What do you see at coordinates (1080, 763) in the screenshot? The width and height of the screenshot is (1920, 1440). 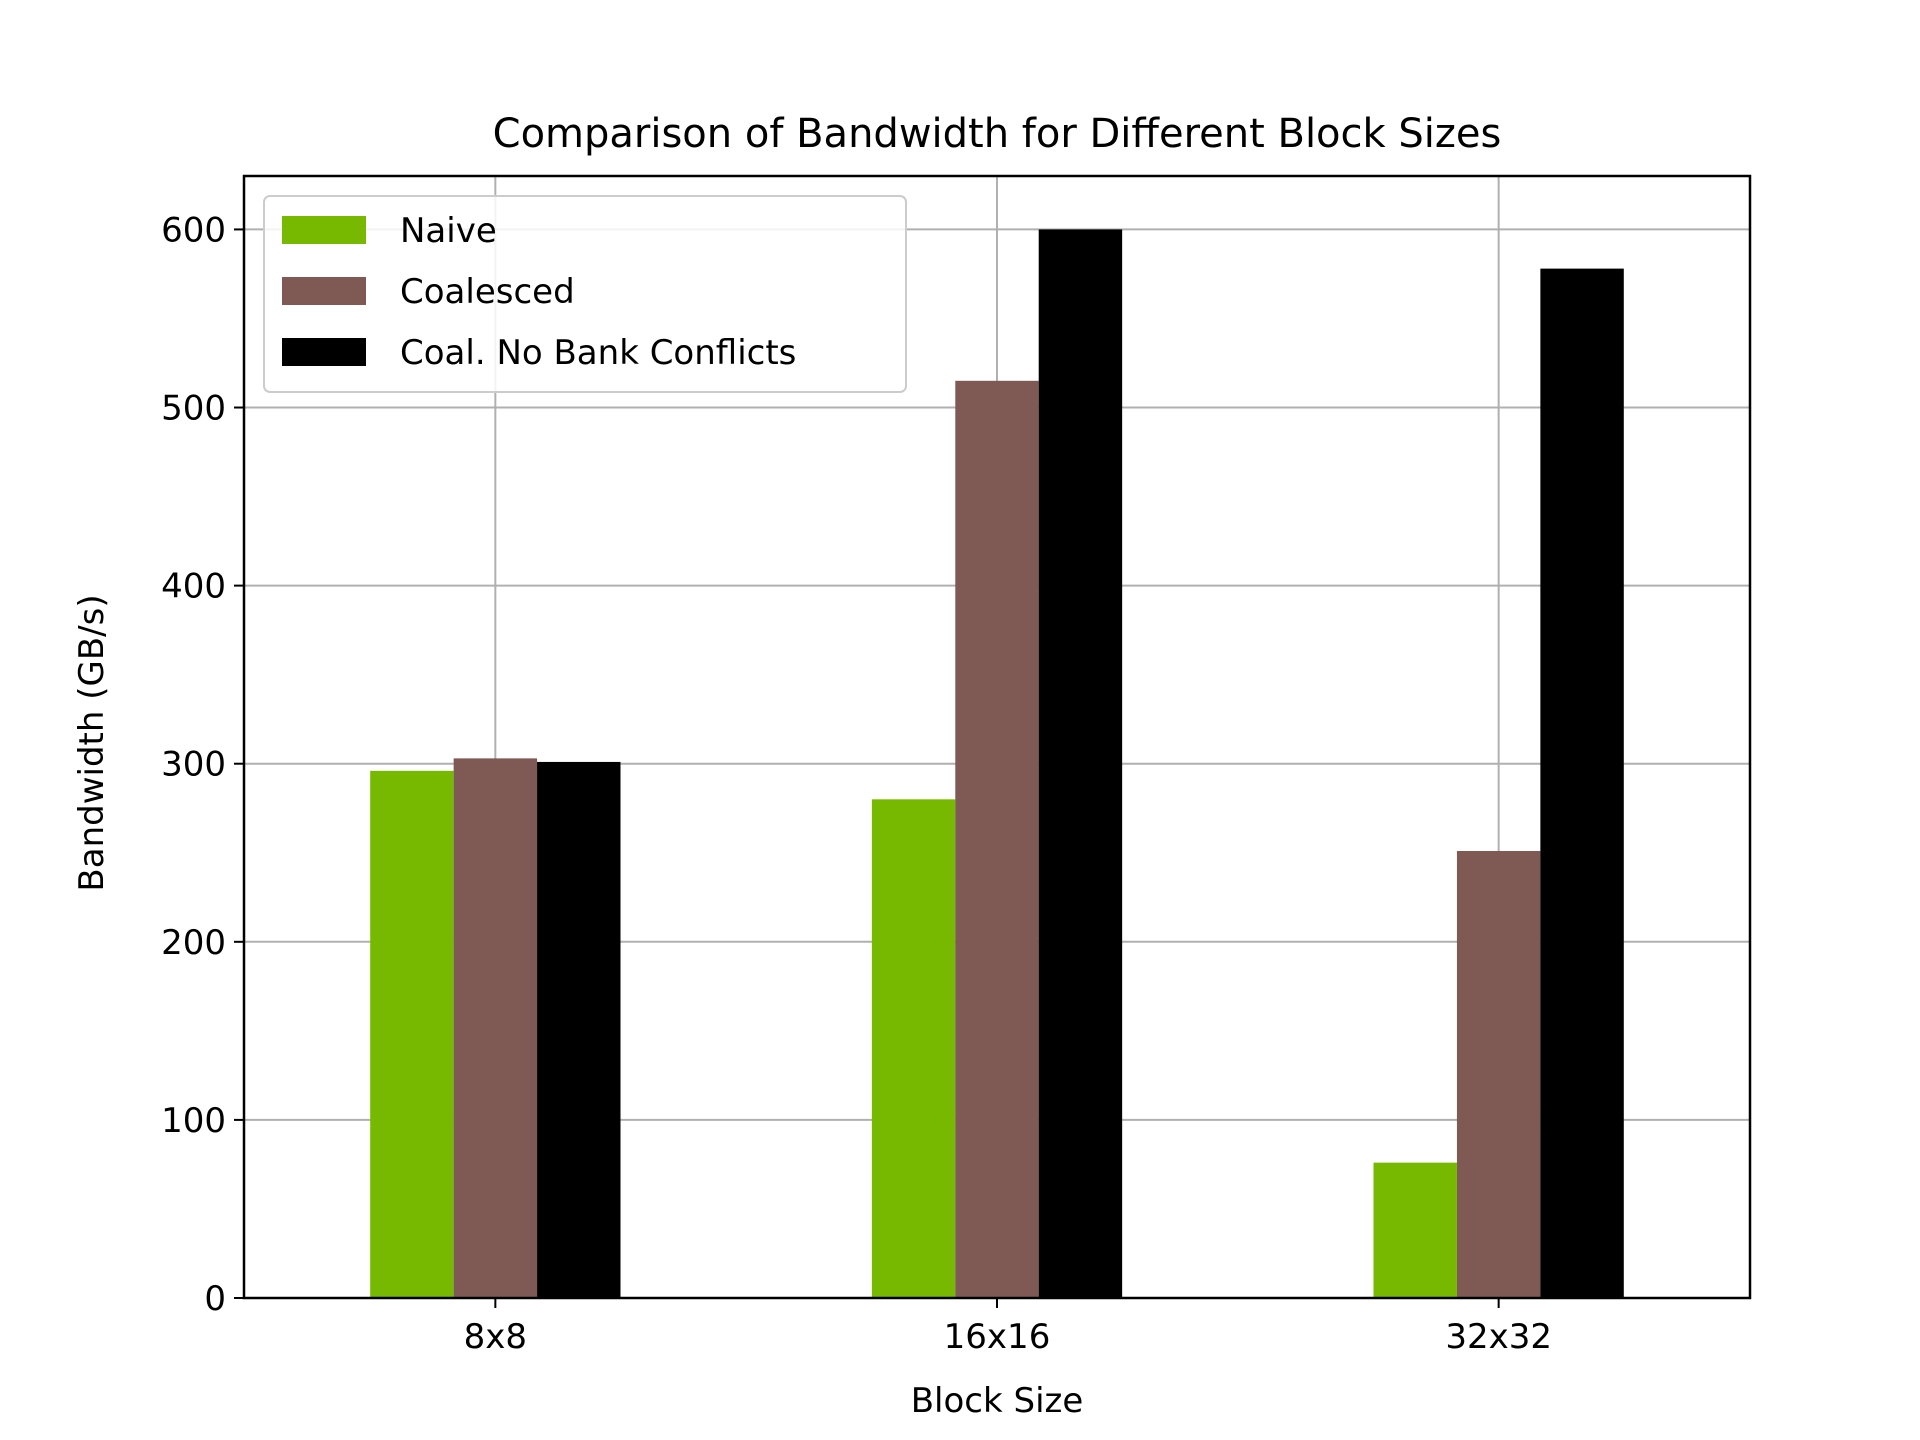 I see `bar-coal-no-bank-conflicts-16x16` at bounding box center [1080, 763].